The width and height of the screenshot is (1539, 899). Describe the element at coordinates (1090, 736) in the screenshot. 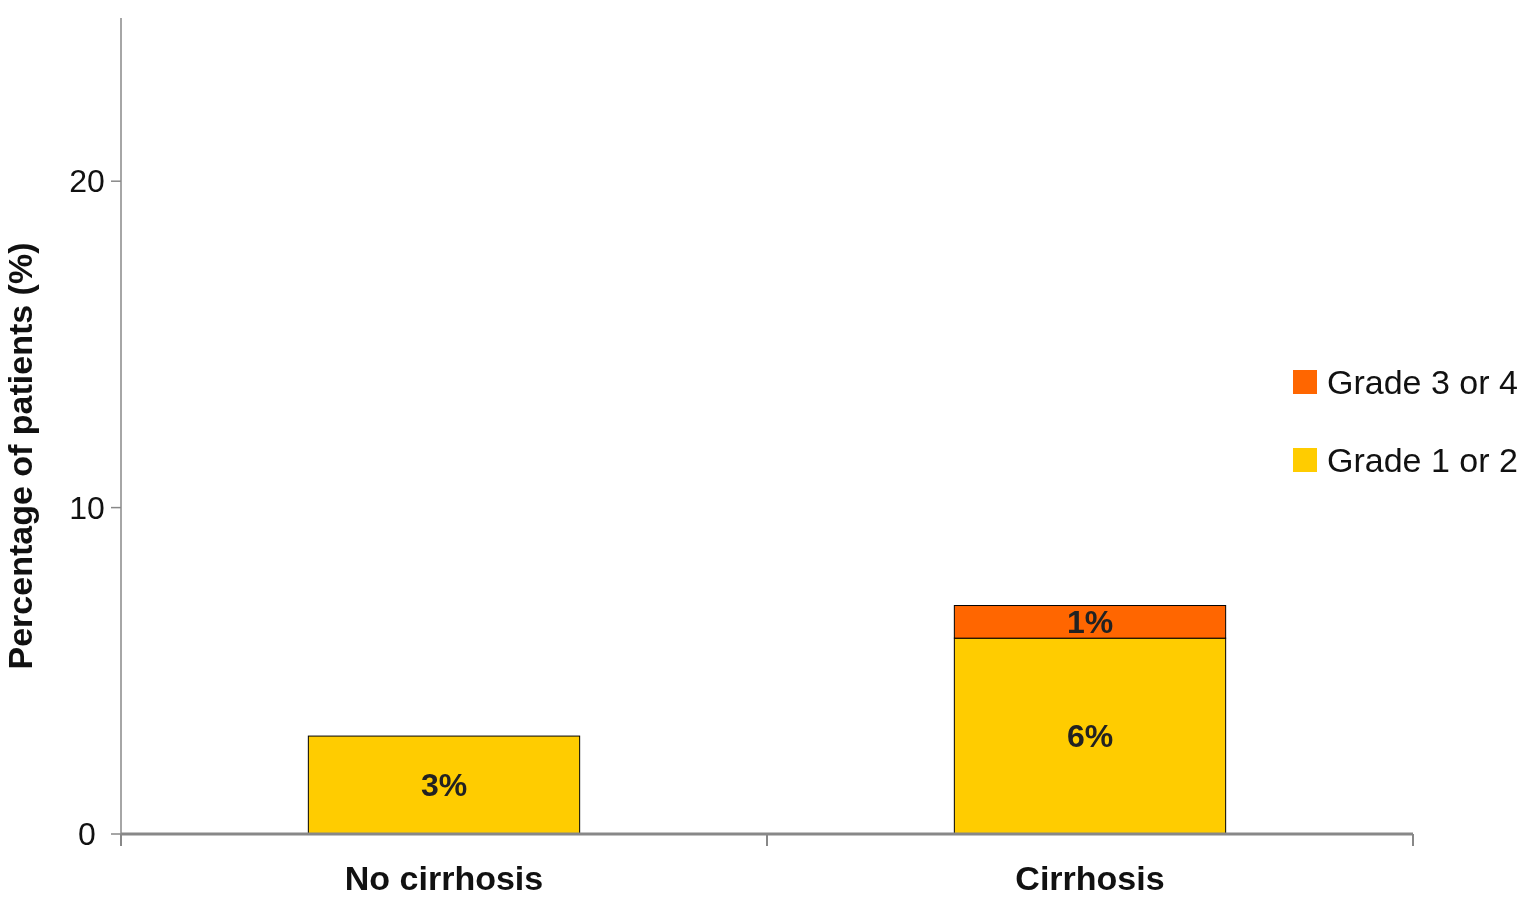

I see `data-label: 6%` at that location.